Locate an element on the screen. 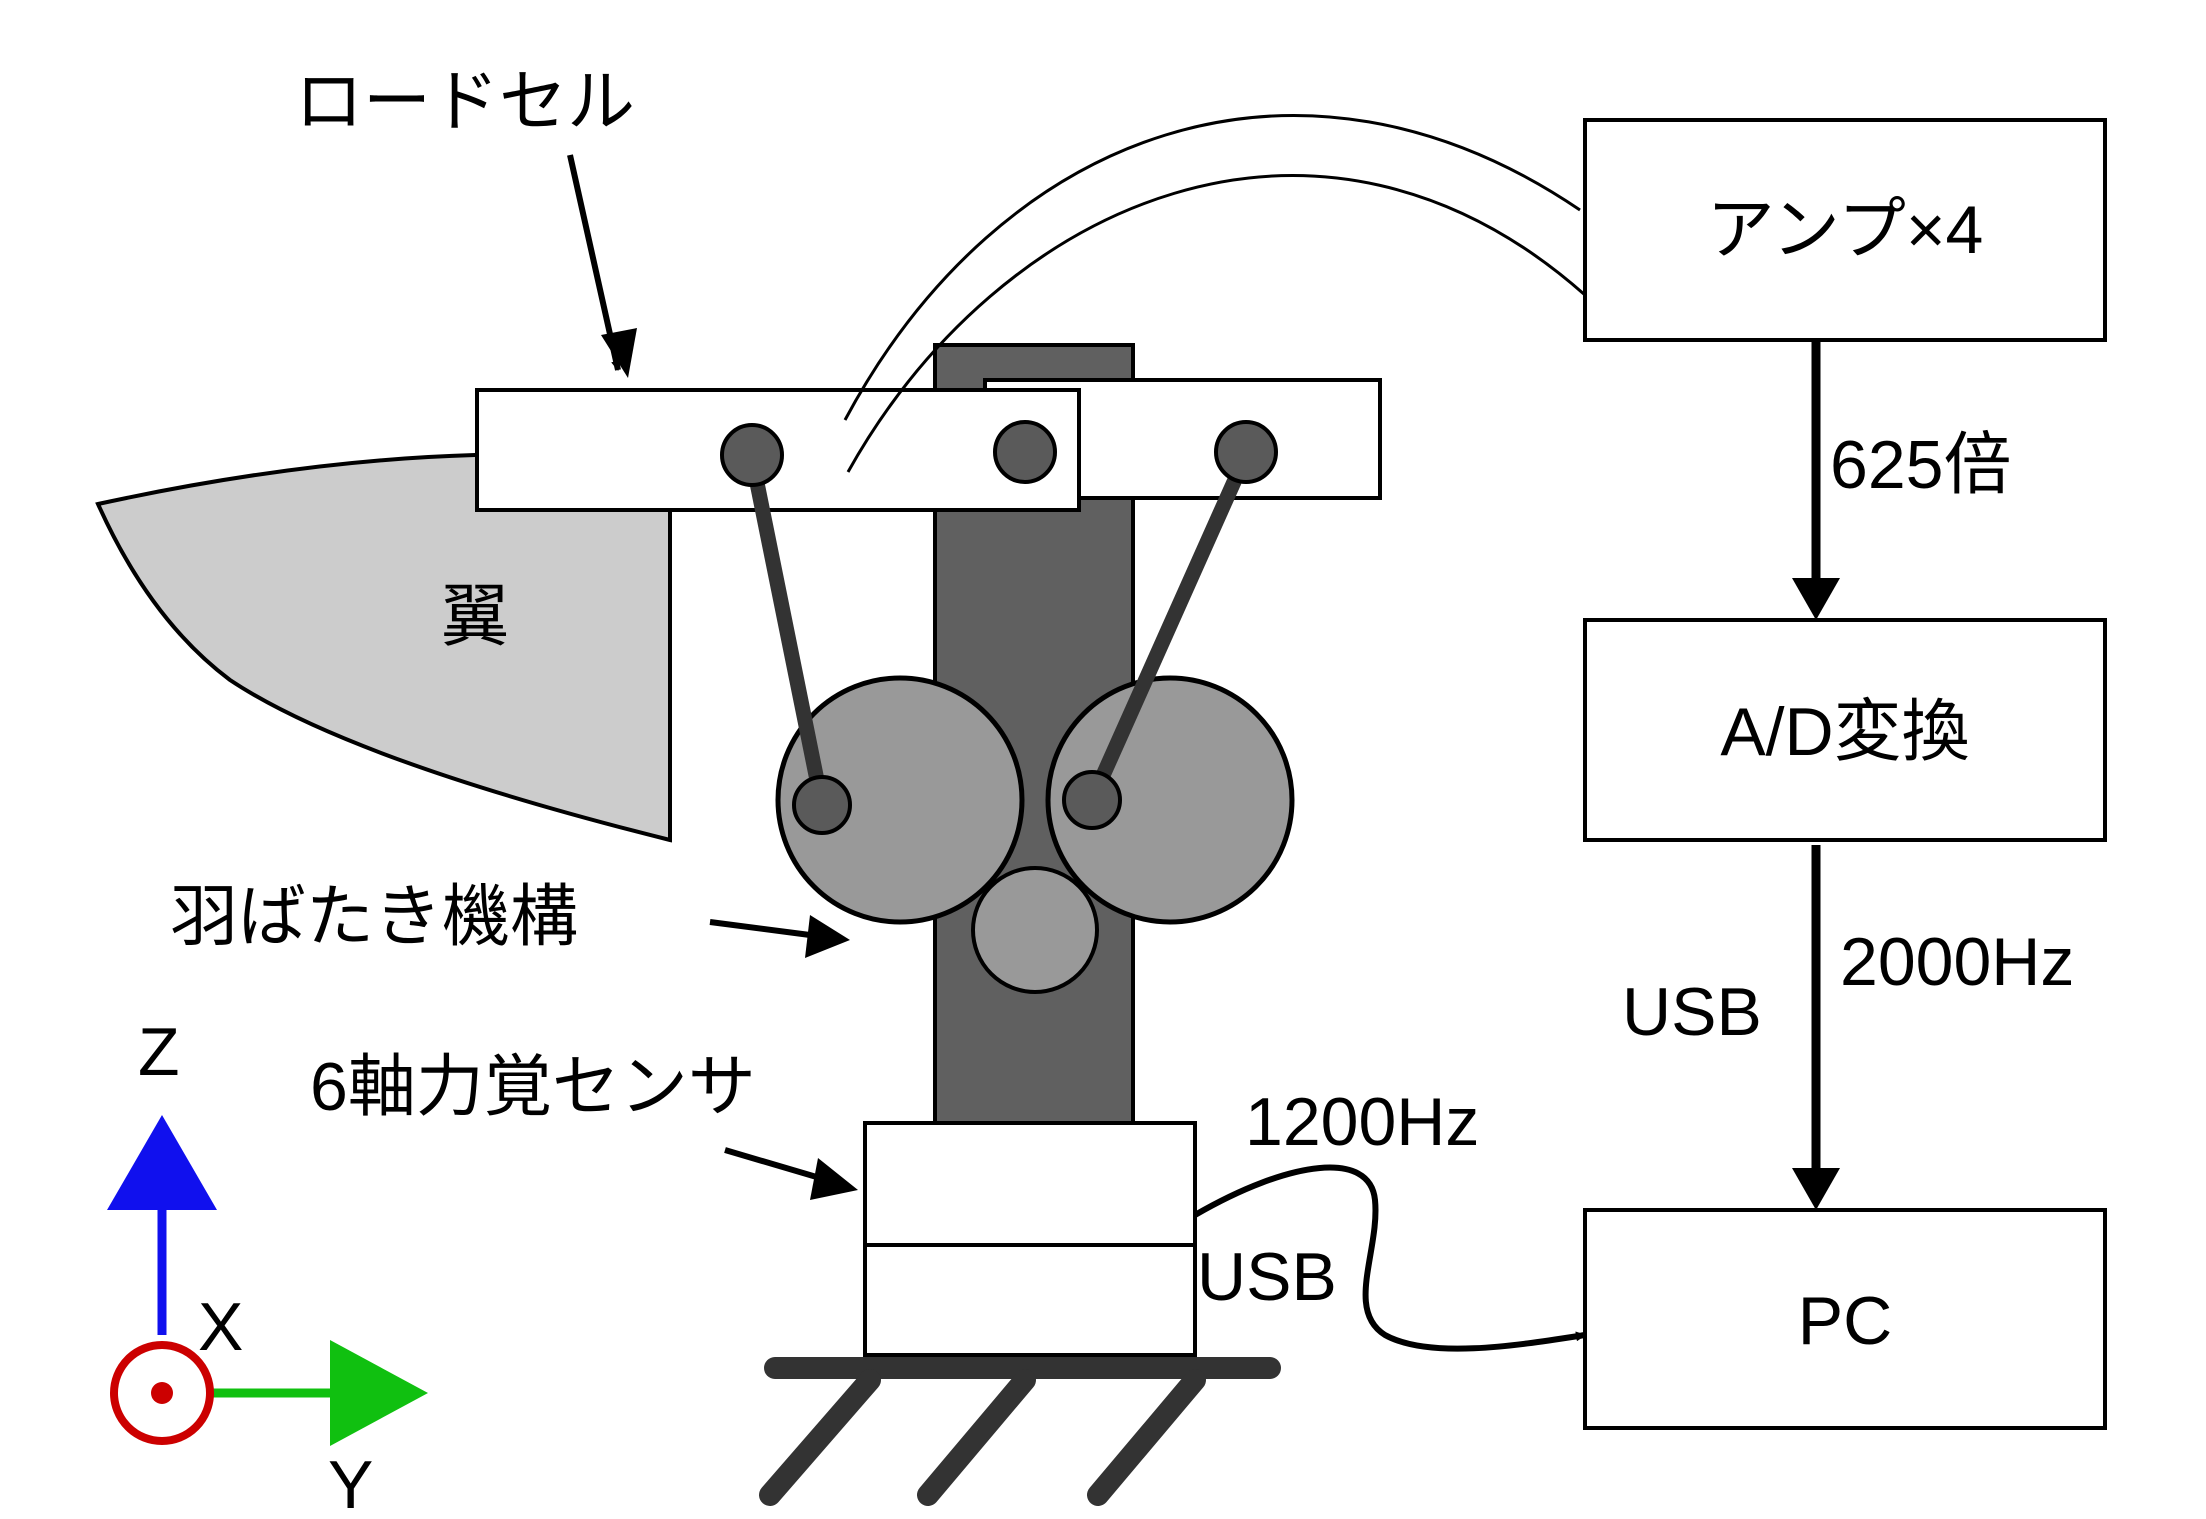  adc-label: A/D変換 is located at coordinates (1844, 732).